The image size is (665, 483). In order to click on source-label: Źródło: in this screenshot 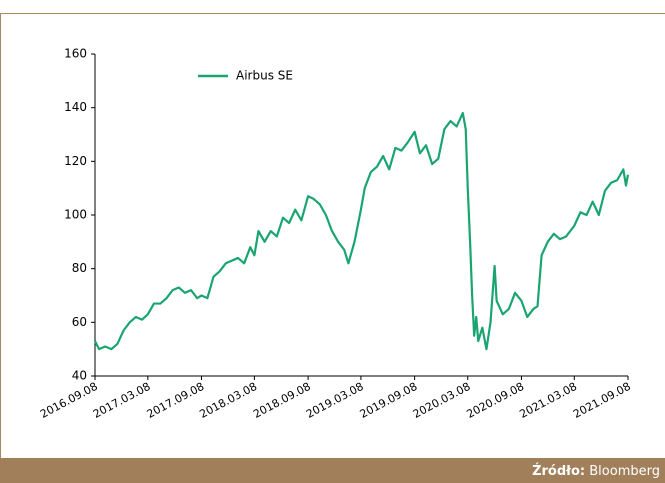, I will do `click(558, 471)`.